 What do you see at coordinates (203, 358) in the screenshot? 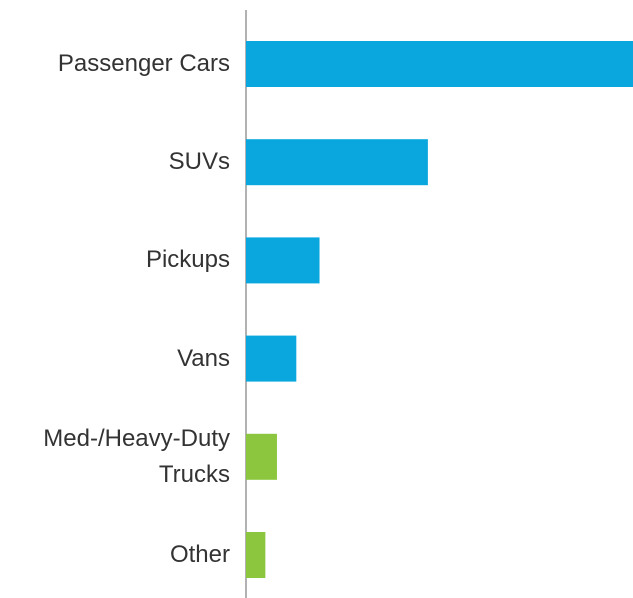
I see `category-label: Vans` at bounding box center [203, 358].